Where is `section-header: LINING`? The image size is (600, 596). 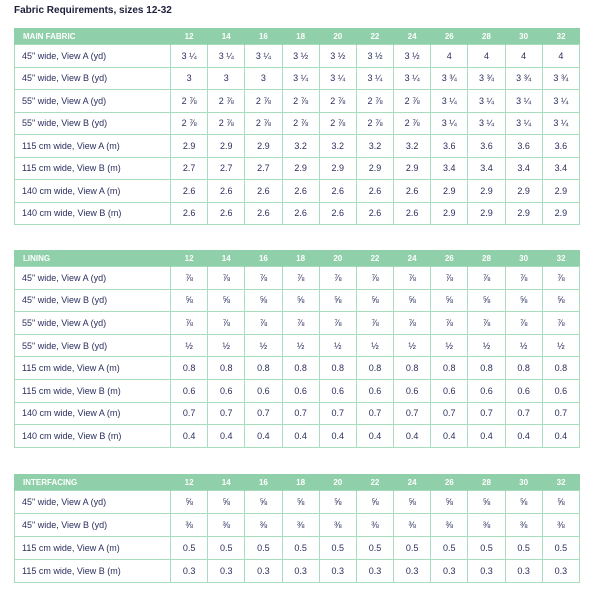 section-header: LINING is located at coordinates (92, 258).